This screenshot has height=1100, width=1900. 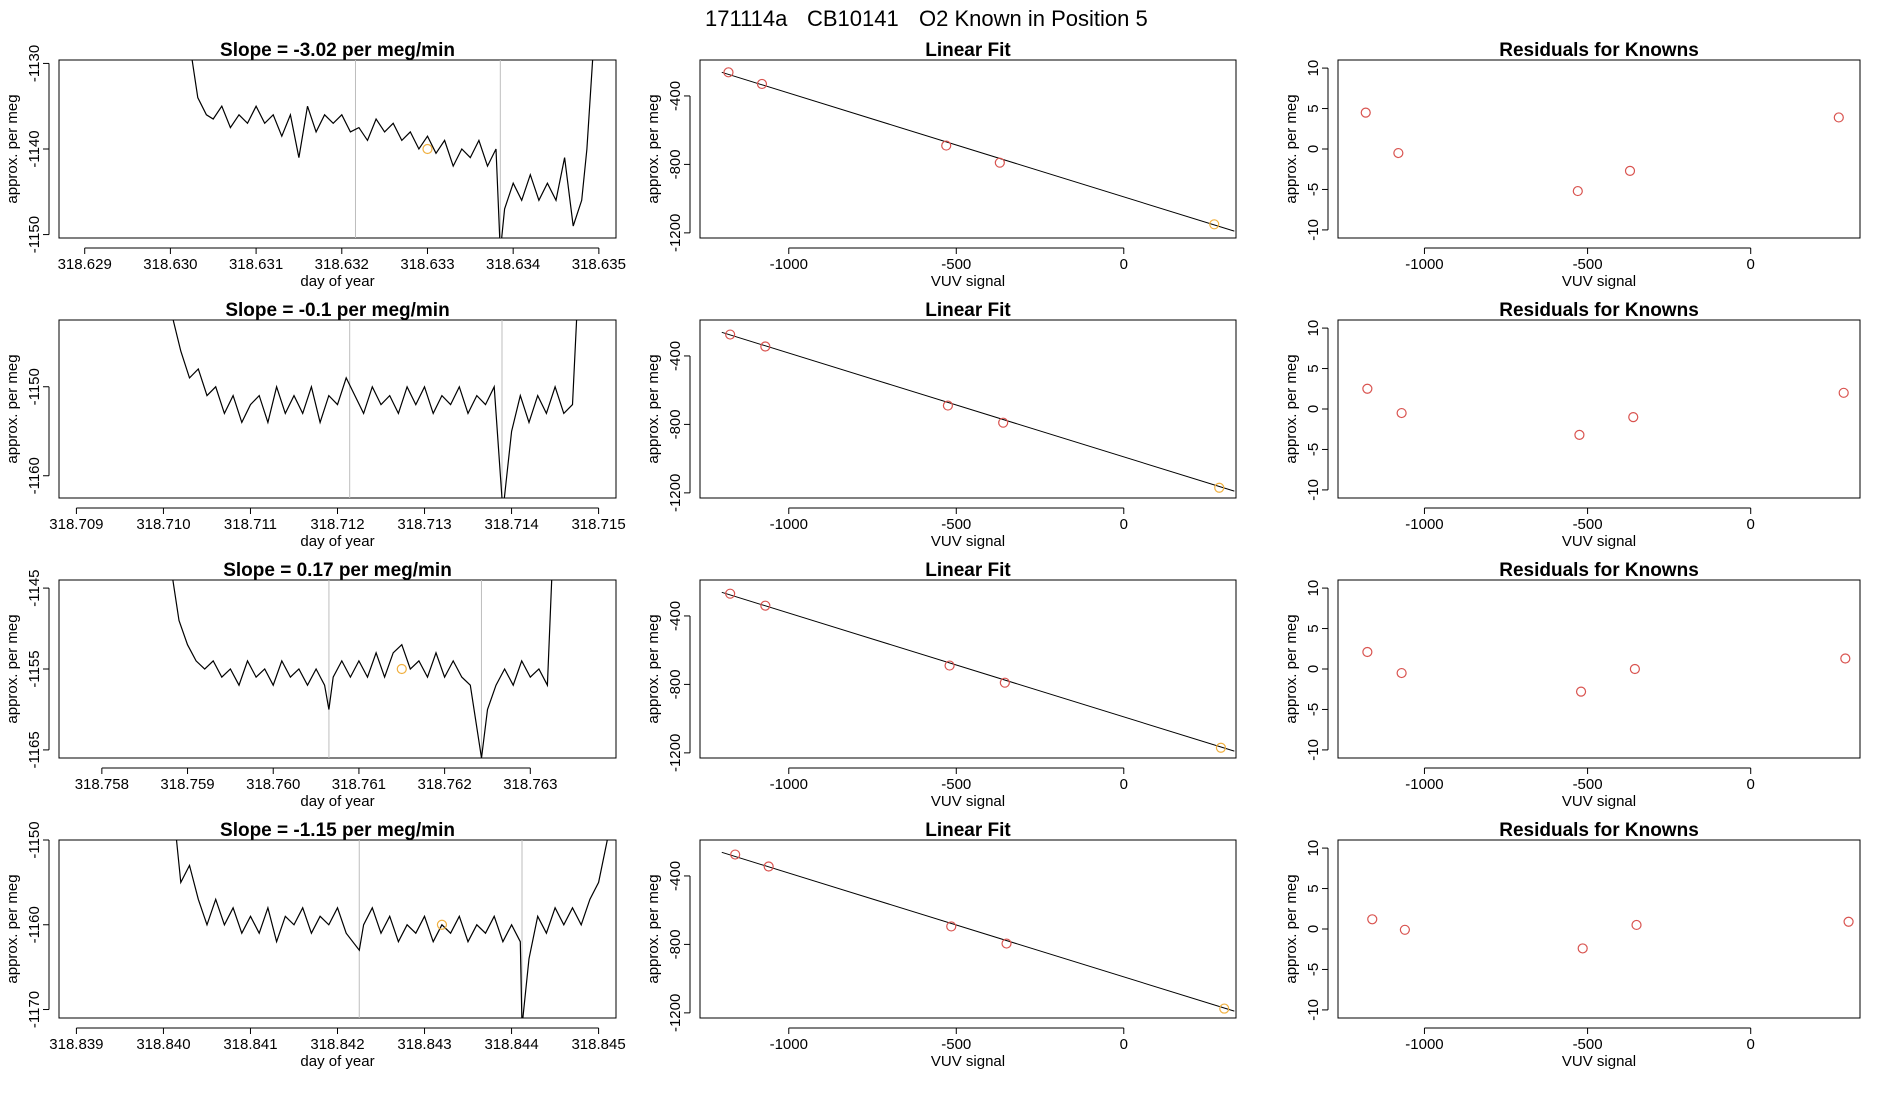 What do you see at coordinates (359, 784) in the screenshot?
I see `x-tick-label: 318.761` at bounding box center [359, 784].